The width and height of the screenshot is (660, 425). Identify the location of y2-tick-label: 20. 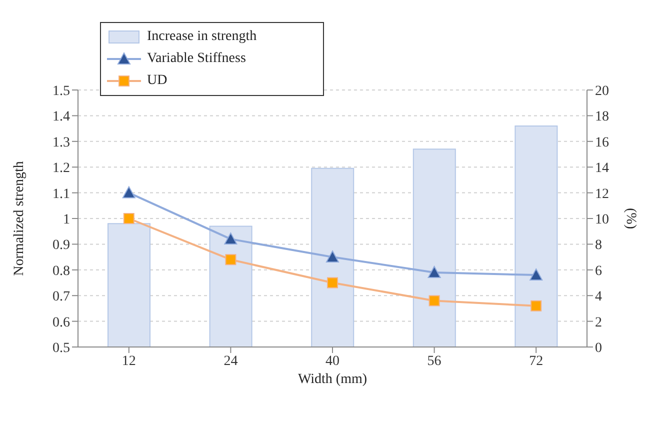
(602, 91).